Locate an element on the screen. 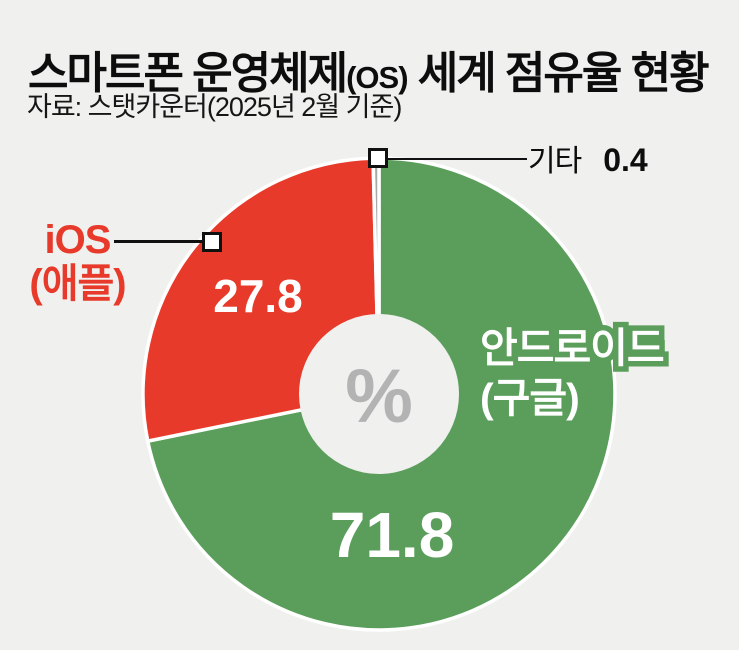 The width and height of the screenshot is (739, 650). ios-share-value: 27.8 is located at coordinates (258, 296).